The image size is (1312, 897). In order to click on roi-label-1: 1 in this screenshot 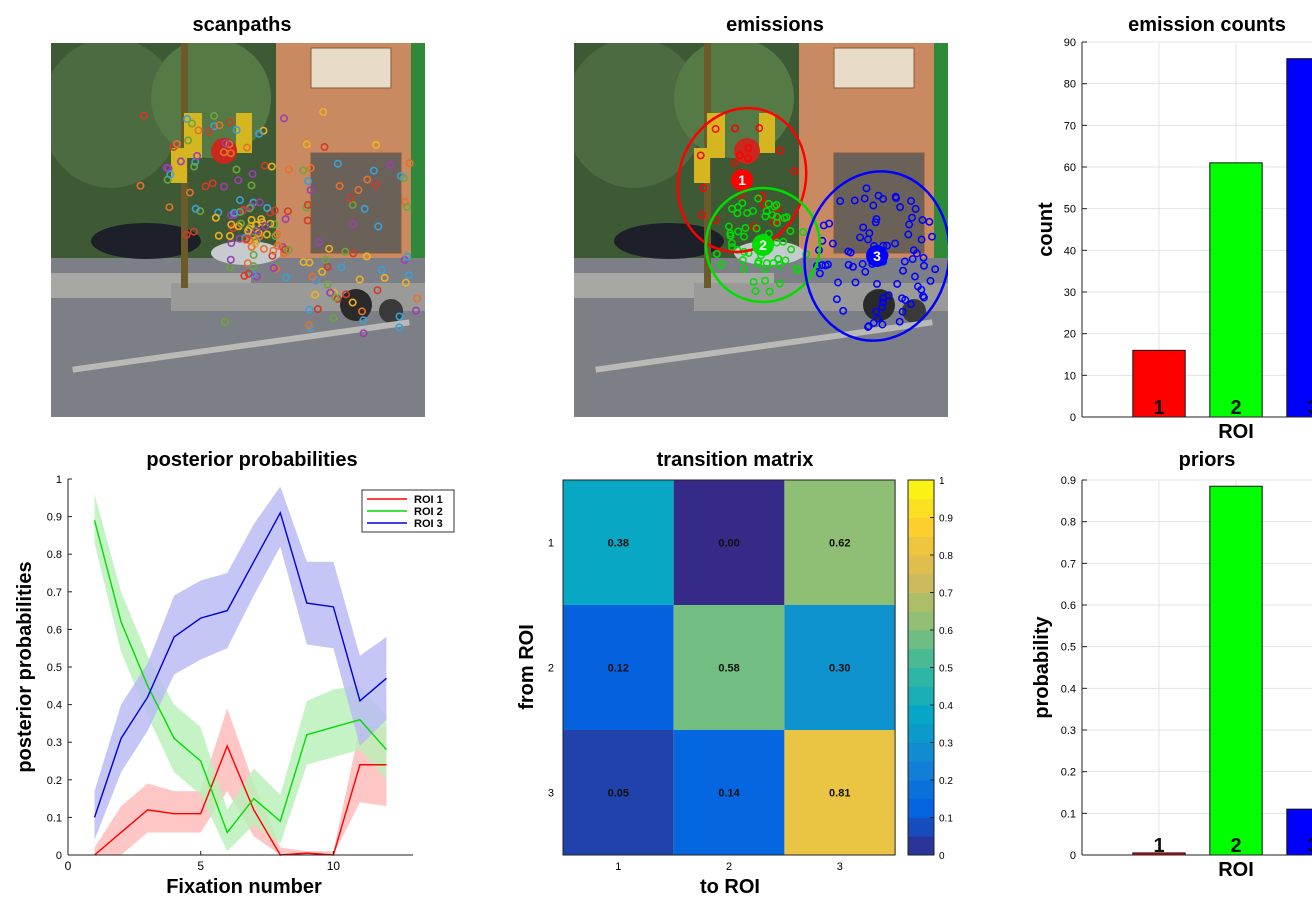, I will do `click(742, 180)`.